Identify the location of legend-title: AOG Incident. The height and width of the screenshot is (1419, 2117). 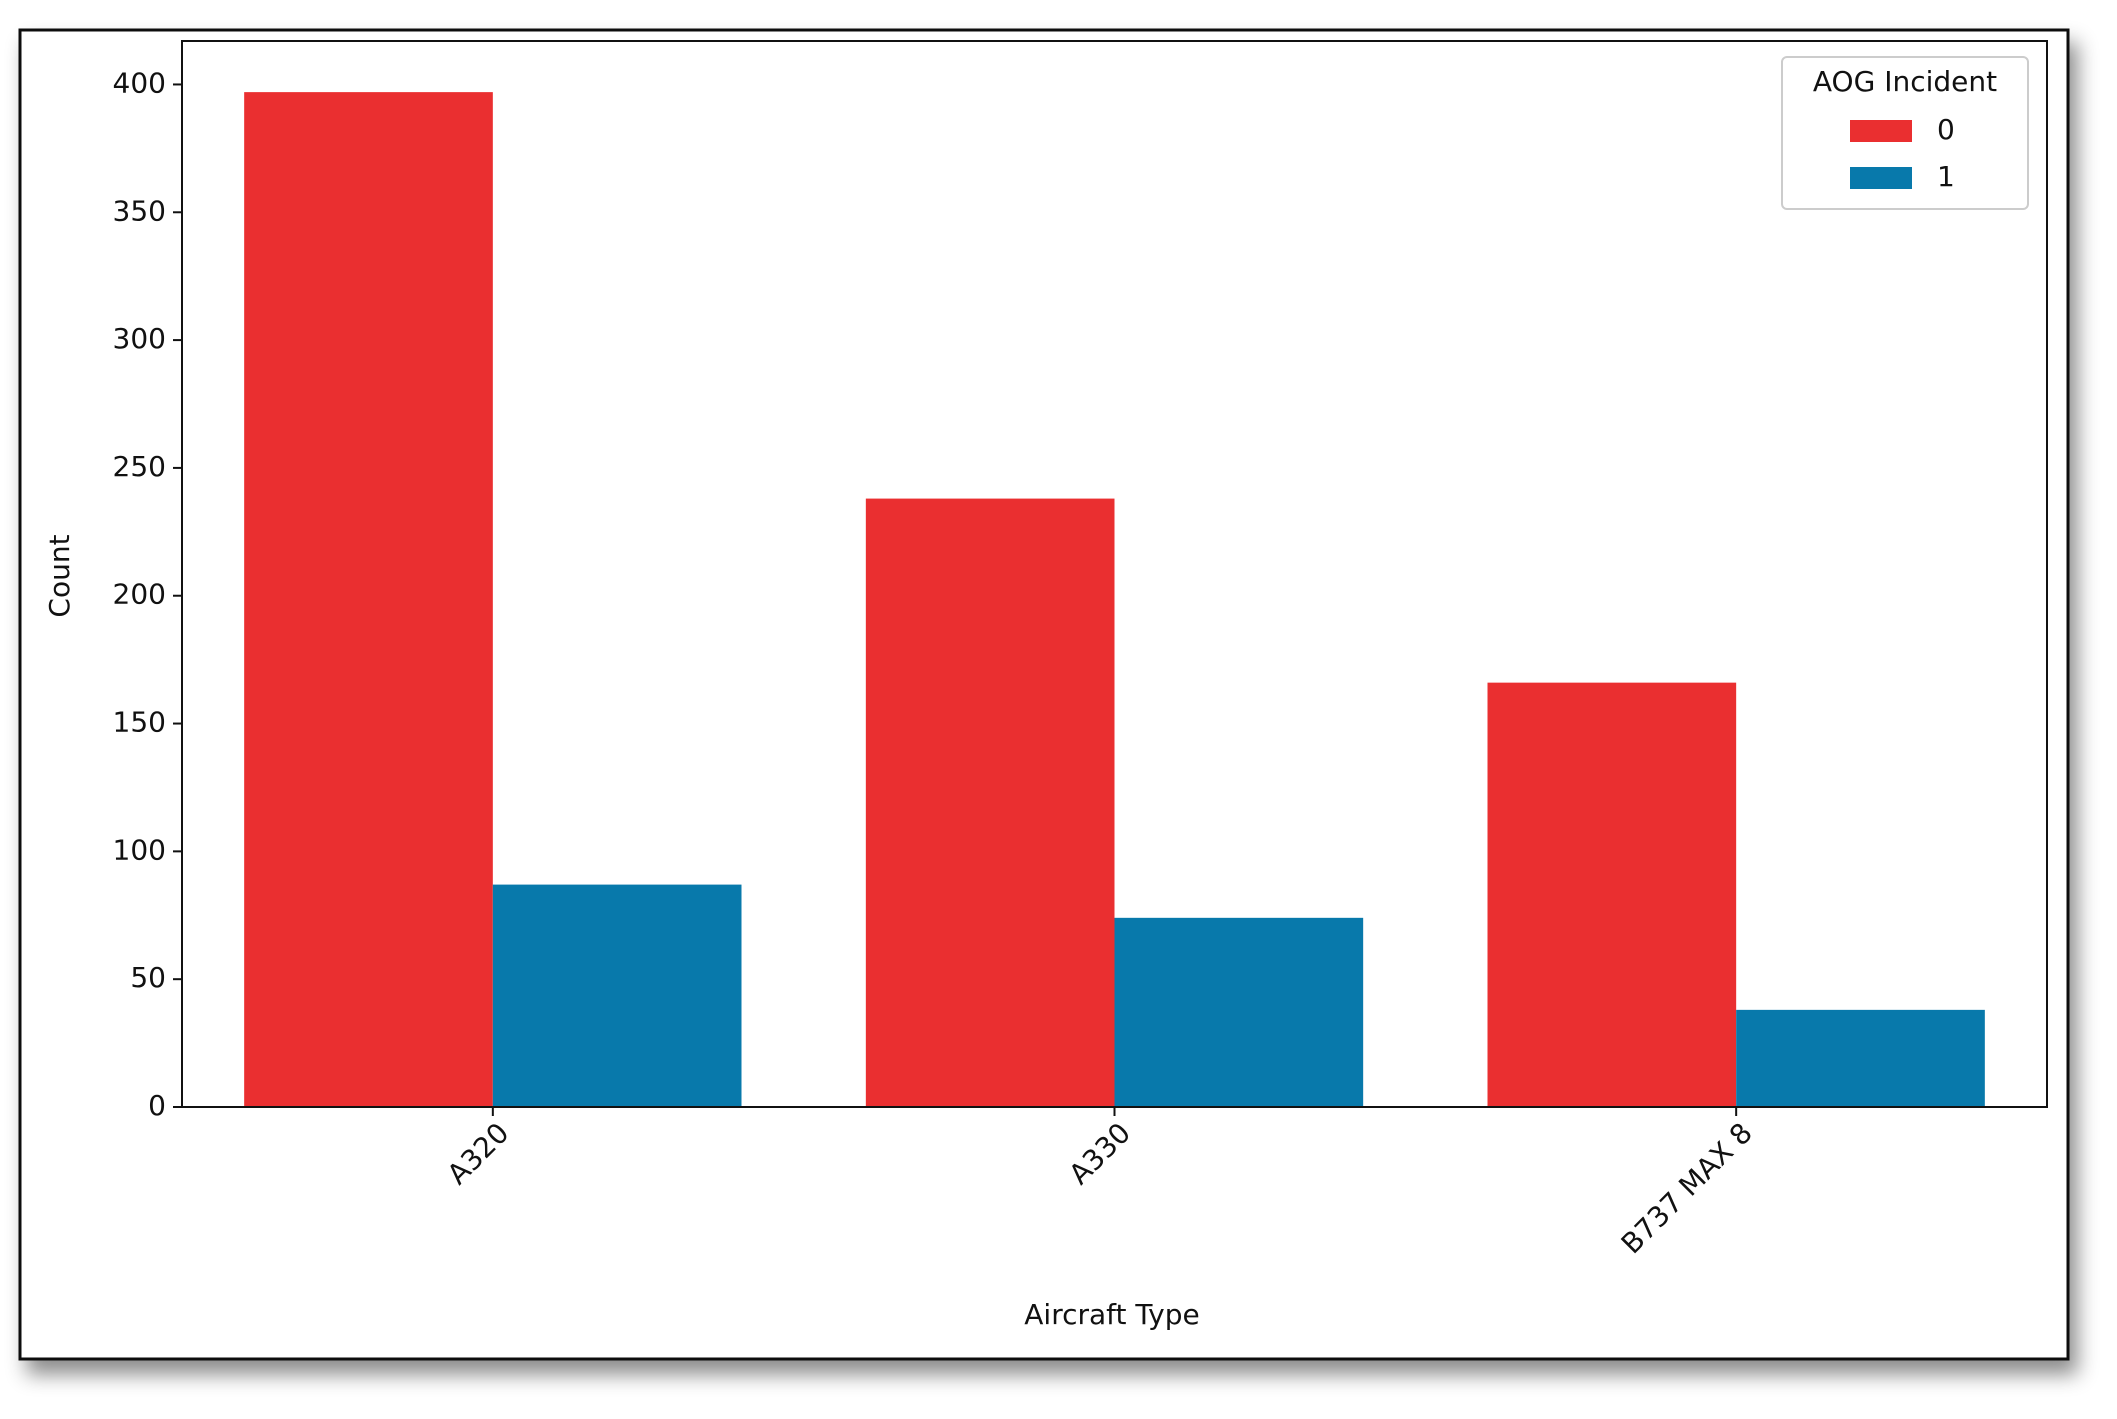
(1905, 81).